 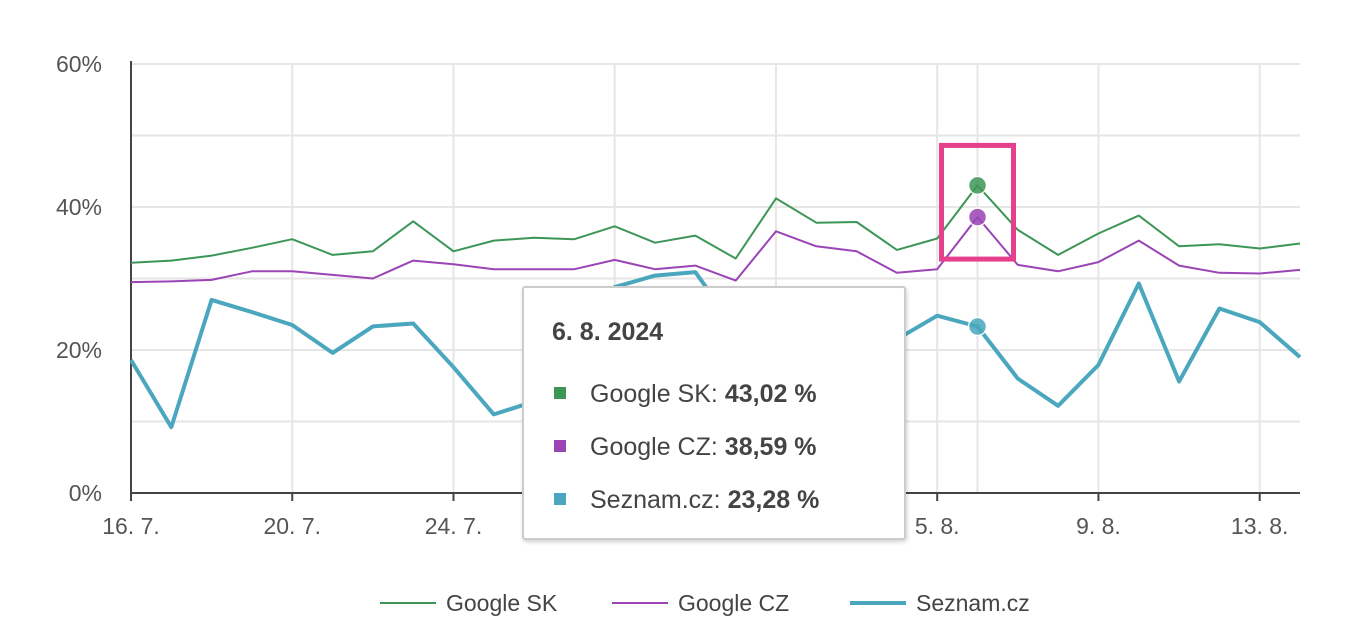 I want to click on y-tick-label: 20%, so click(x=79, y=350).